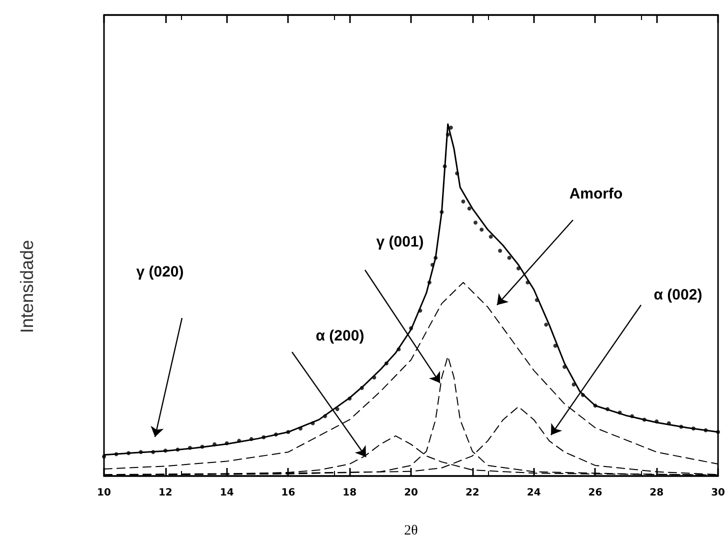  I want to click on x-tick-label: 22, so click(472, 493).